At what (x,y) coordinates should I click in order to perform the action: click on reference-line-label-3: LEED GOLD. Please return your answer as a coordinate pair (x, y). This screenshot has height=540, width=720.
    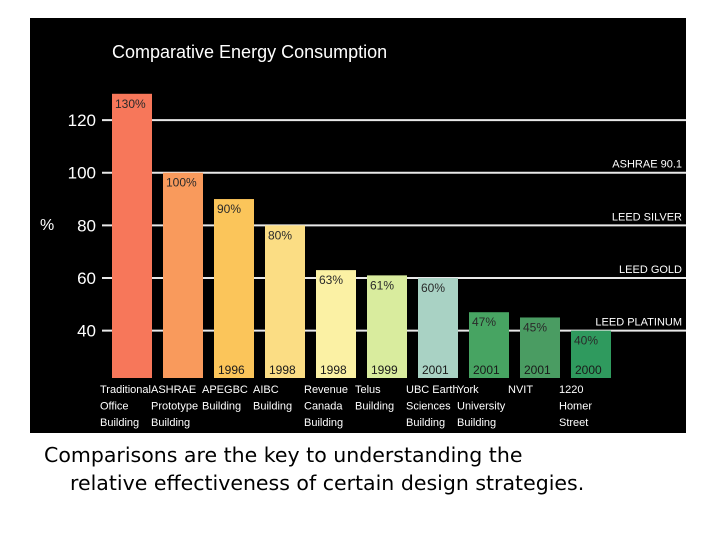
    Looking at the image, I should click on (650, 270).